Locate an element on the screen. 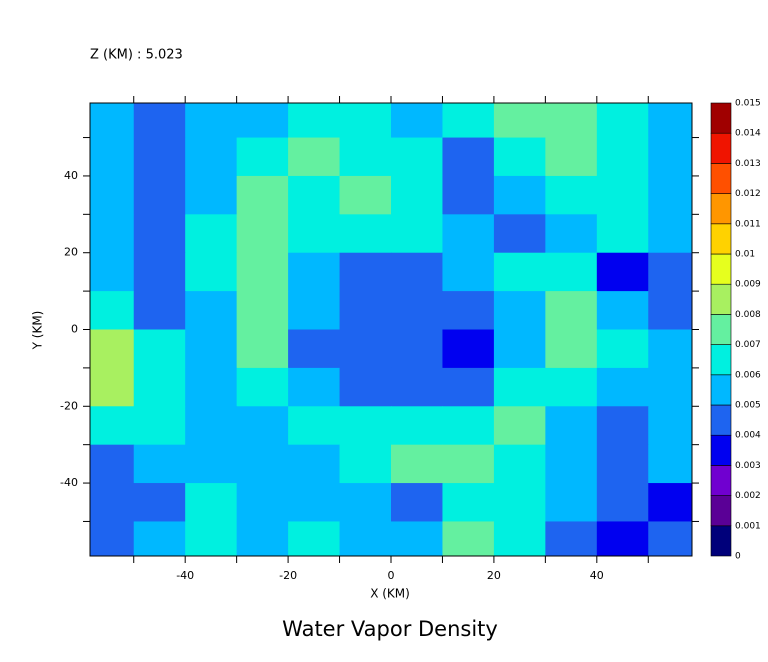 The width and height of the screenshot is (768, 662). colorbar-label: 0.002 is located at coordinates (748, 496).